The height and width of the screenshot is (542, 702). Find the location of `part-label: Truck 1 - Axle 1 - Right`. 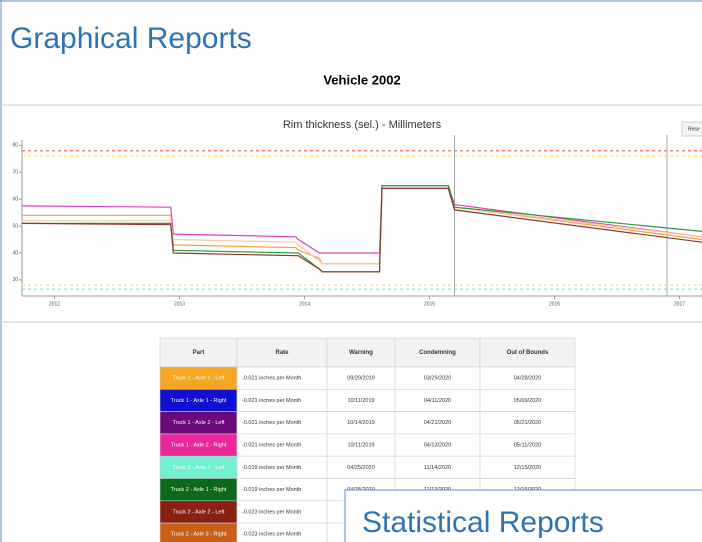

part-label: Truck 1 - Axle 1 - Right is located at coordinates (199, 401).